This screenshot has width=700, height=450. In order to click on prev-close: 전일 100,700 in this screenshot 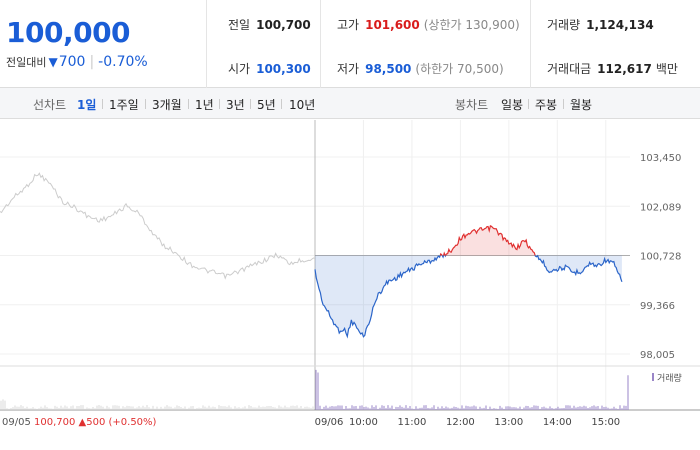, I will do `click(269, 24)`.